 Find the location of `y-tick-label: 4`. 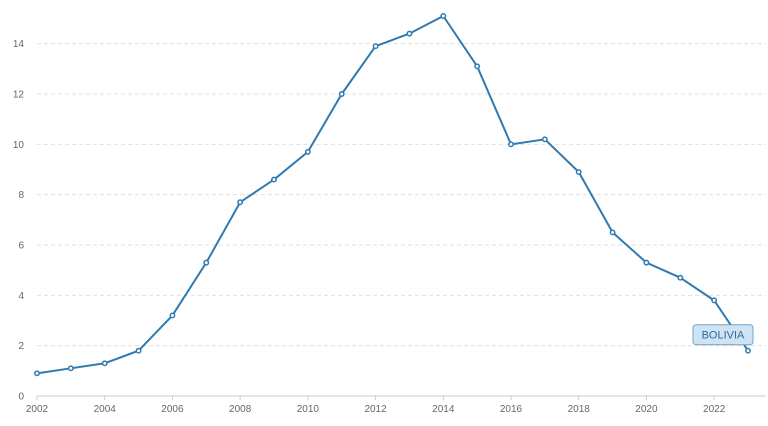

y-tick-label: 4 is located at coordinates (21, 296).